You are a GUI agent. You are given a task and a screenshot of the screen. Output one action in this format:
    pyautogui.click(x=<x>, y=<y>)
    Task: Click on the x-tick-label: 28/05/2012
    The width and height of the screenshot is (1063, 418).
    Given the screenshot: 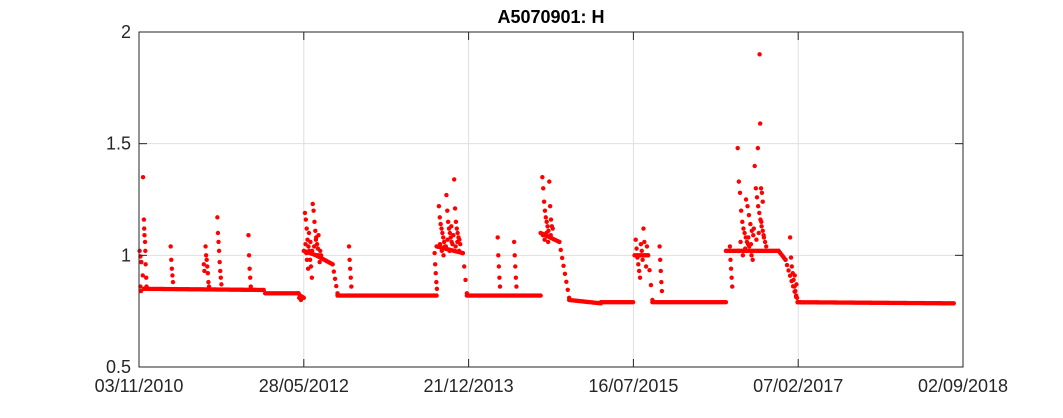 What is the action you would take?
    pyautogui.click(x=304, y=386)
    